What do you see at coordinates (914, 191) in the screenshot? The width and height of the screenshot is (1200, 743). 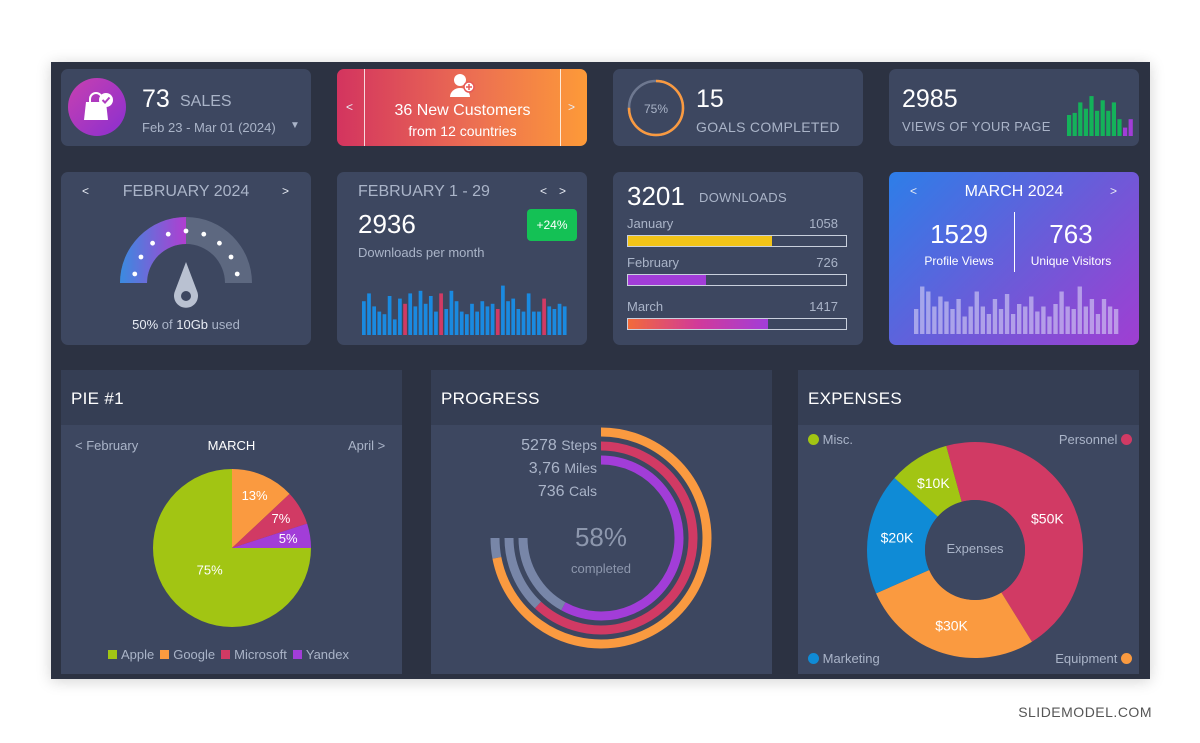 I see `march-prev-button: <` at bounding box center [914, 191].